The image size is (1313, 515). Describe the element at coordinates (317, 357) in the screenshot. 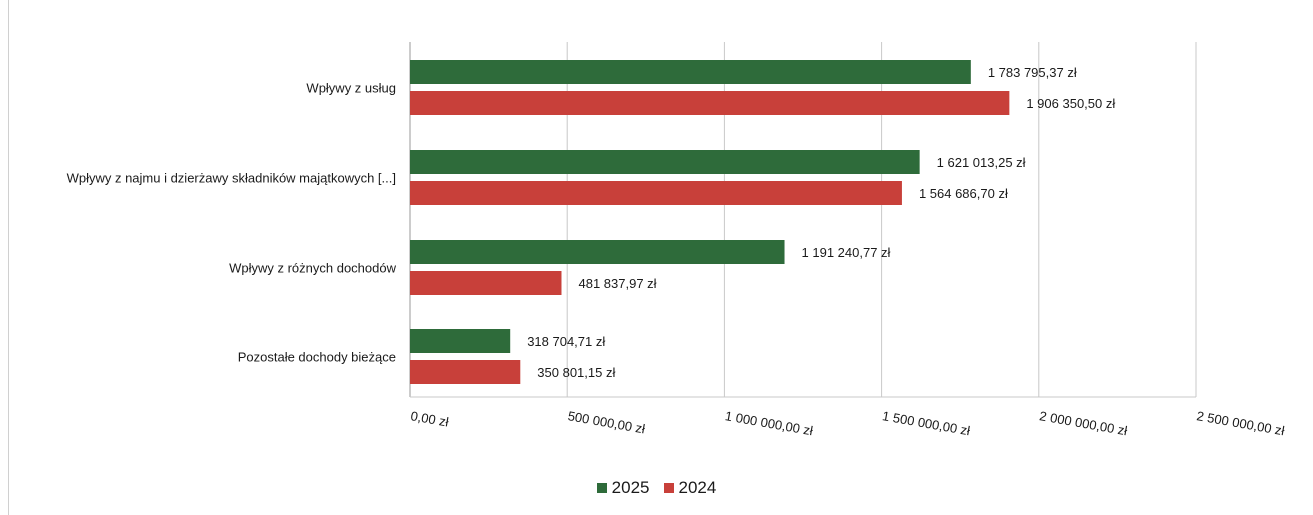

I see `category-label-3: Pozostałe dochody bieżące` at that location.